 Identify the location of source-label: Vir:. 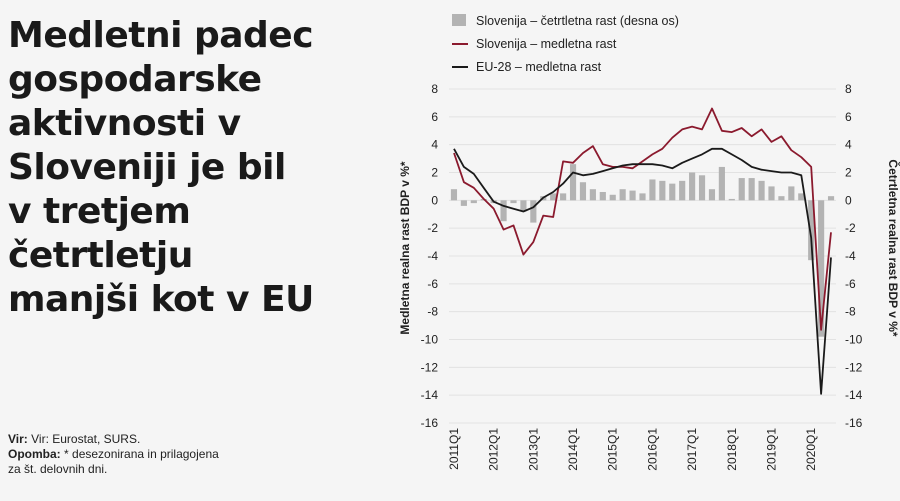
(18, 439).